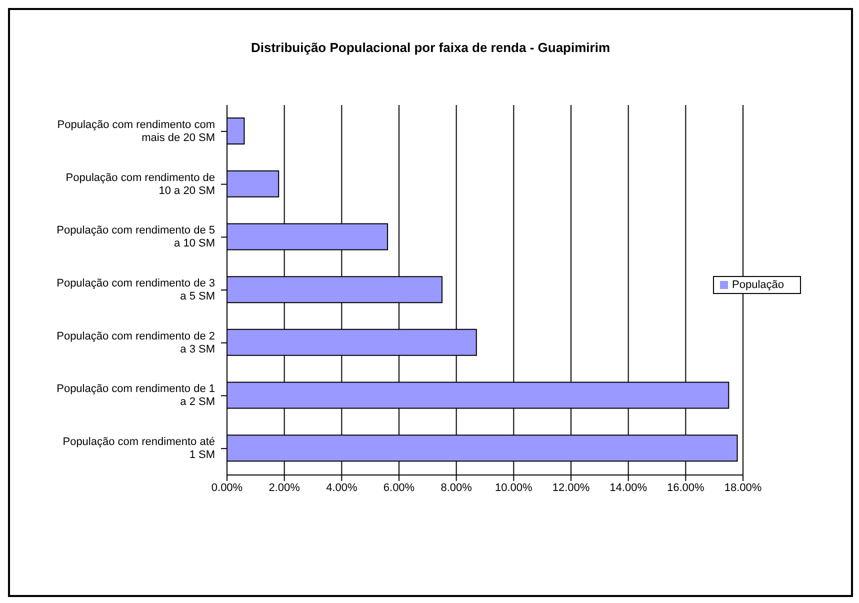  What do you see at coordinates (514, 488) in the screenshot?
I see `x-tick-label: 10.00%` at bounding box center [514, 488].